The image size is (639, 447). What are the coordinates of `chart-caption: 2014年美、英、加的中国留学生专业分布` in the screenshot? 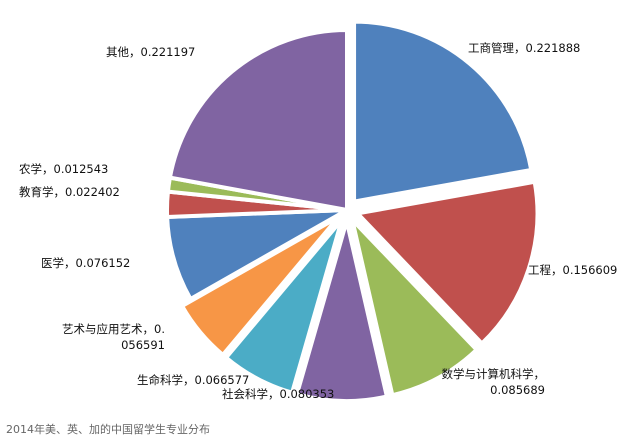 It's located at (108, 429).